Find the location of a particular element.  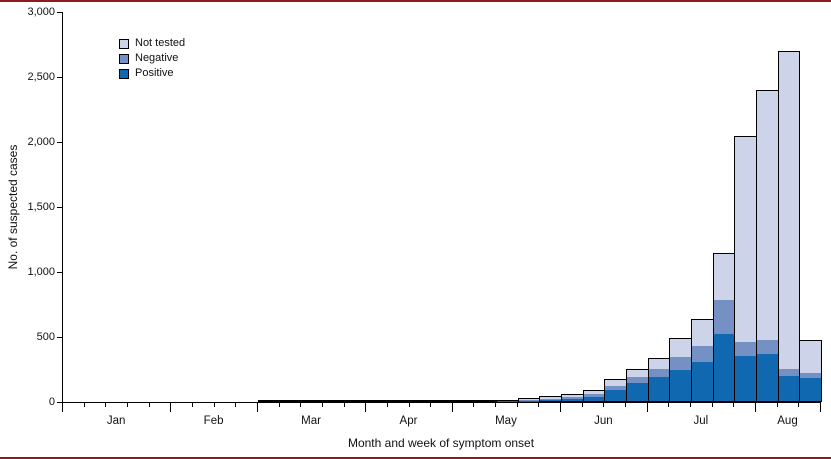

month-label-jun: Jun is located at coordinates (603, 421).